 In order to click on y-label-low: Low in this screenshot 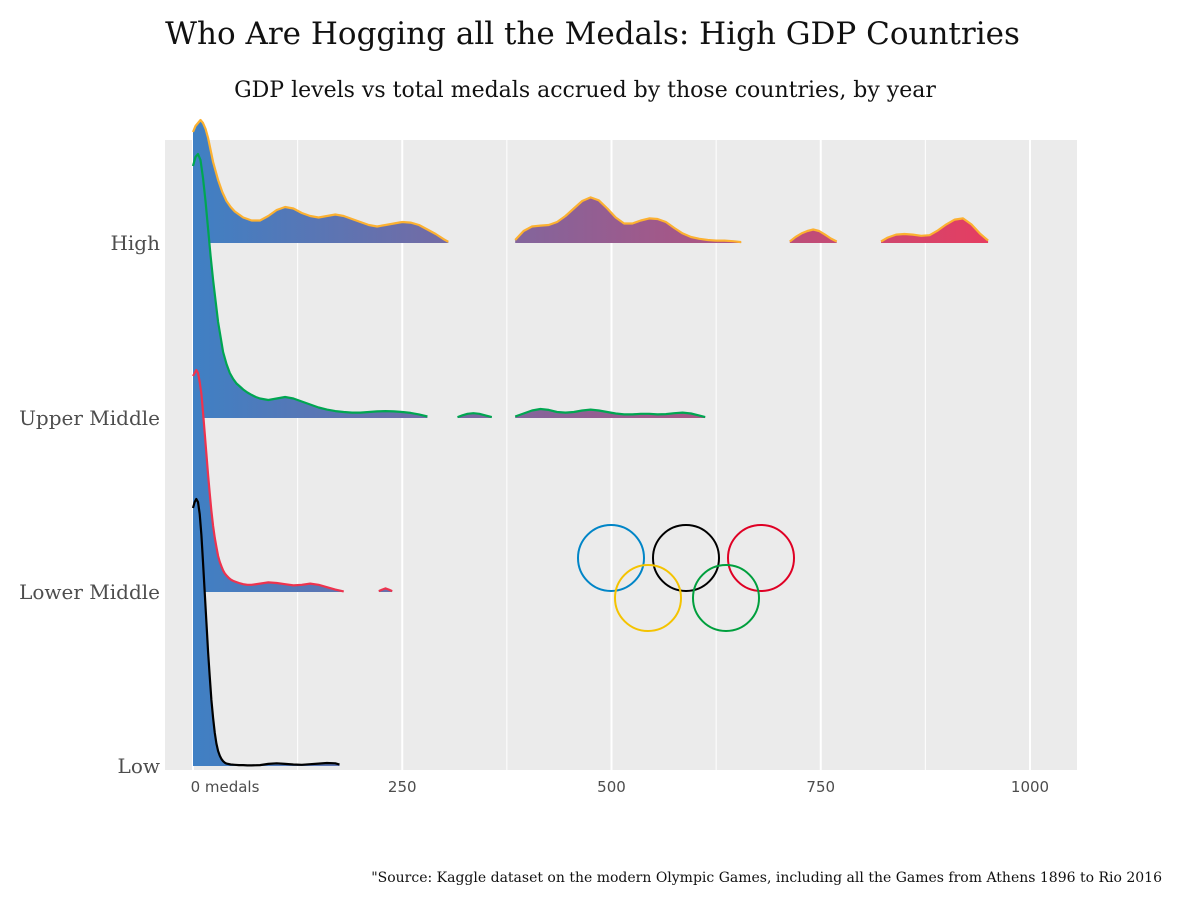, I will do `click(139, 766)`.